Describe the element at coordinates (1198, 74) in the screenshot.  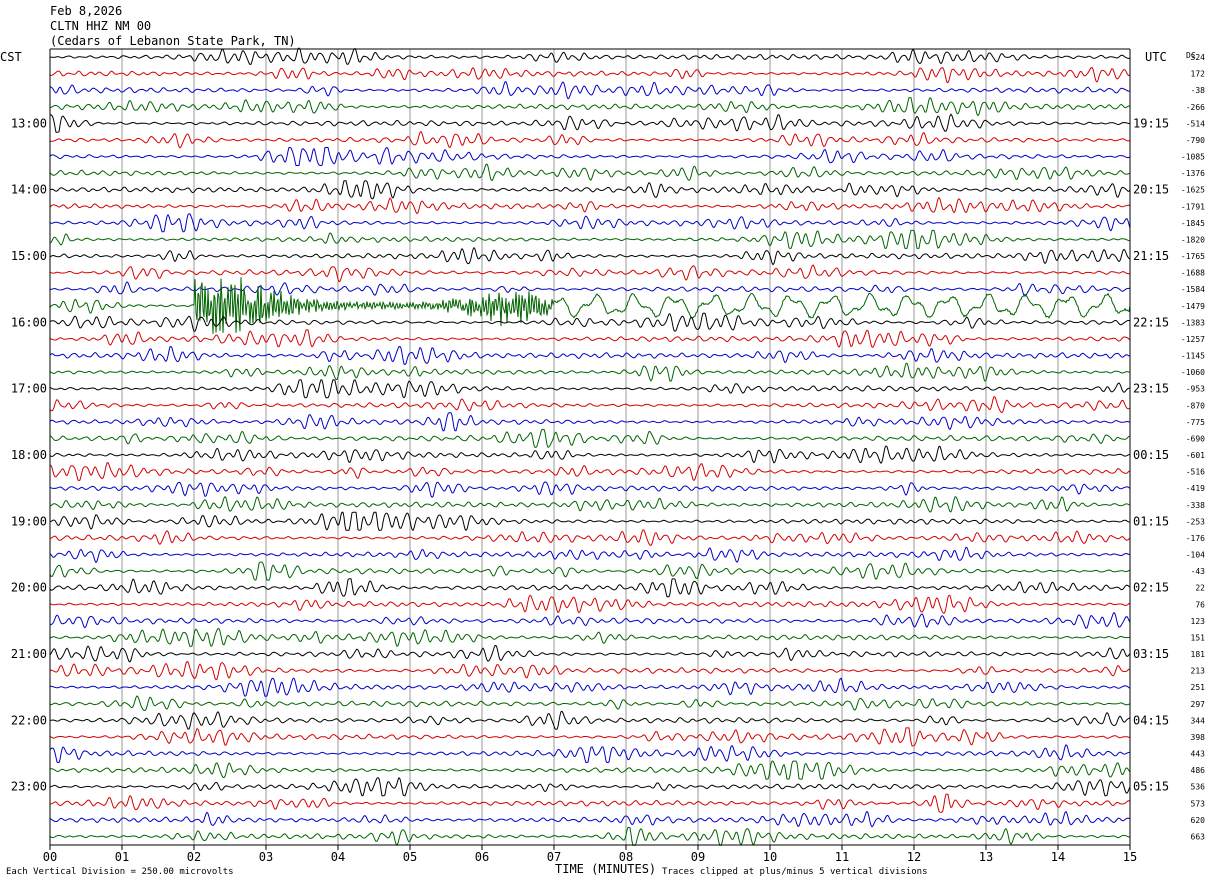
I see `dc-offset-label: 172` at that location.